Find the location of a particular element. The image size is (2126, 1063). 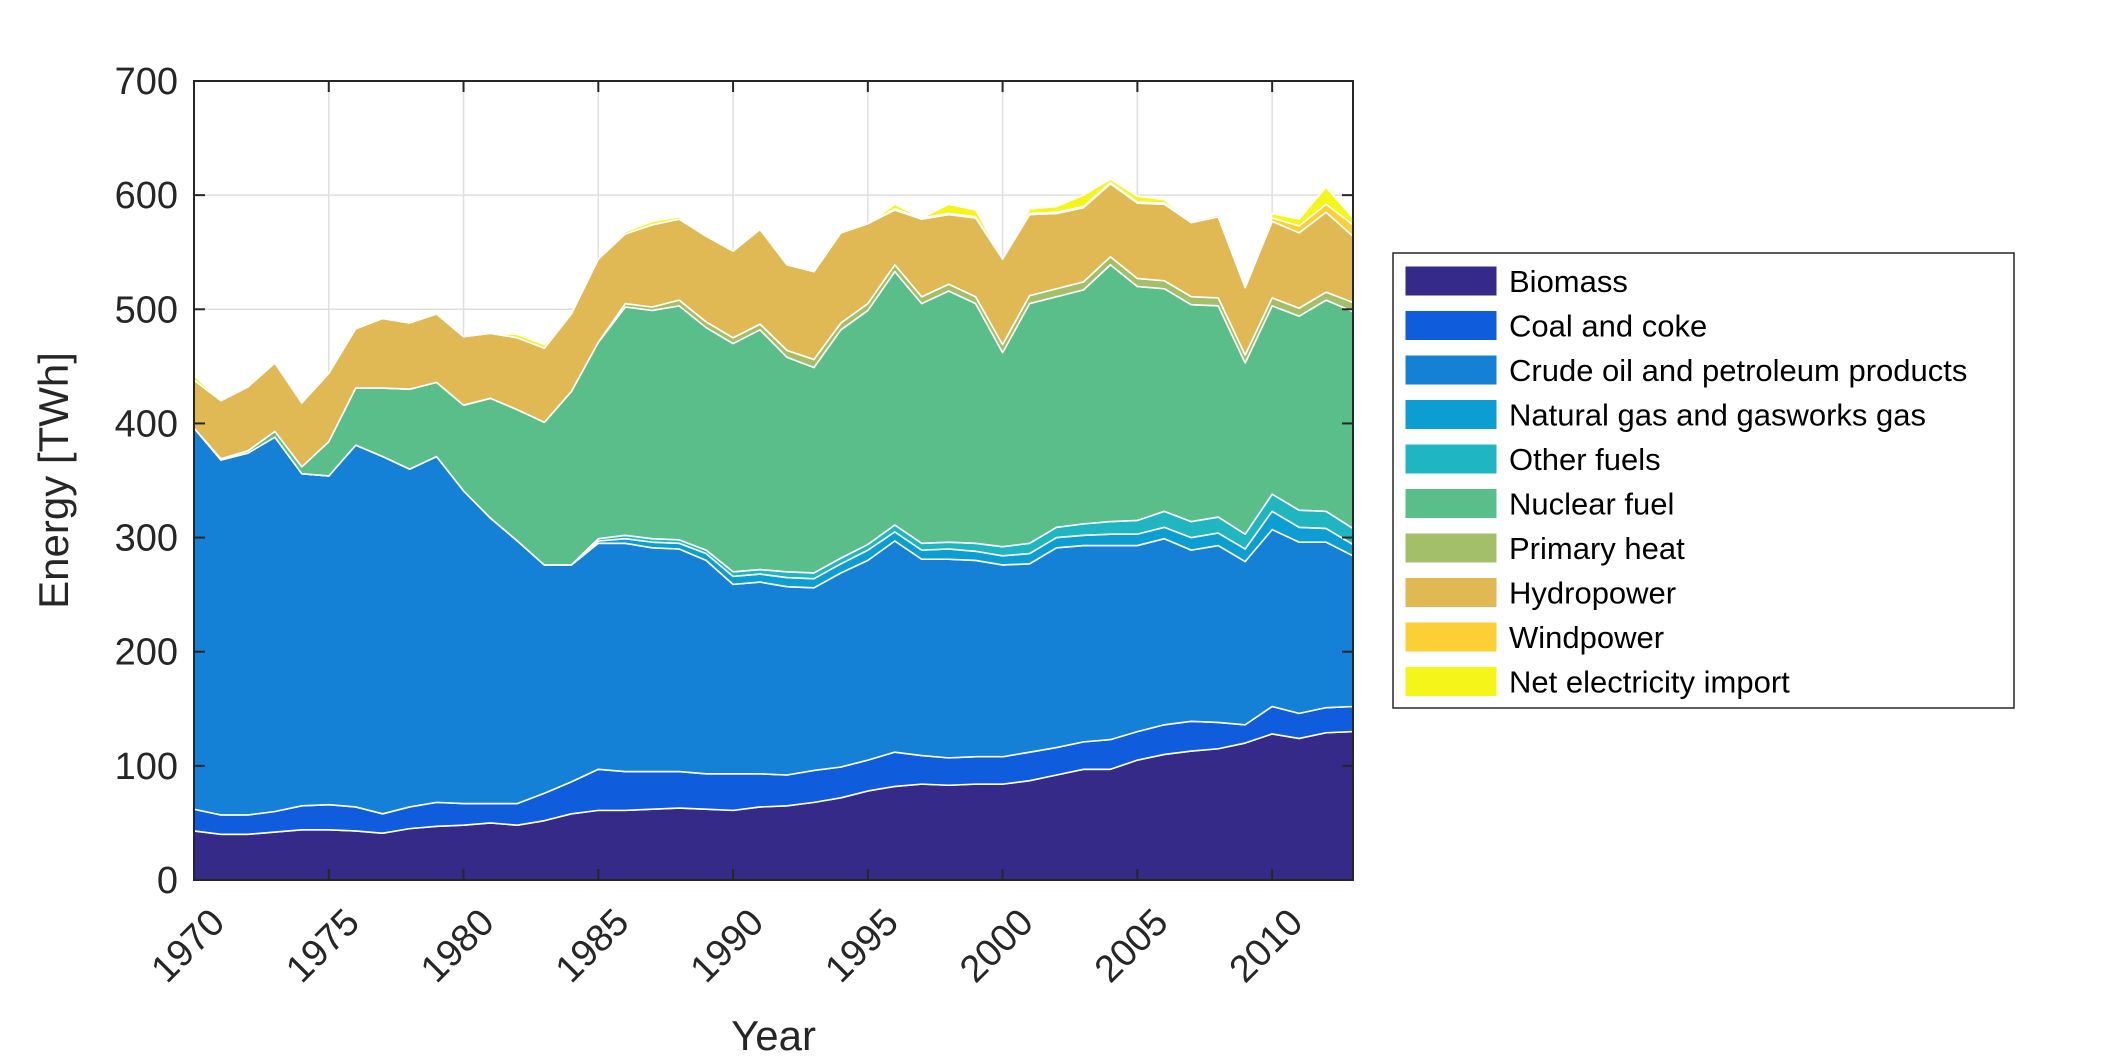

x-tick-label: 2005 is located at coordinates (1131, 945).